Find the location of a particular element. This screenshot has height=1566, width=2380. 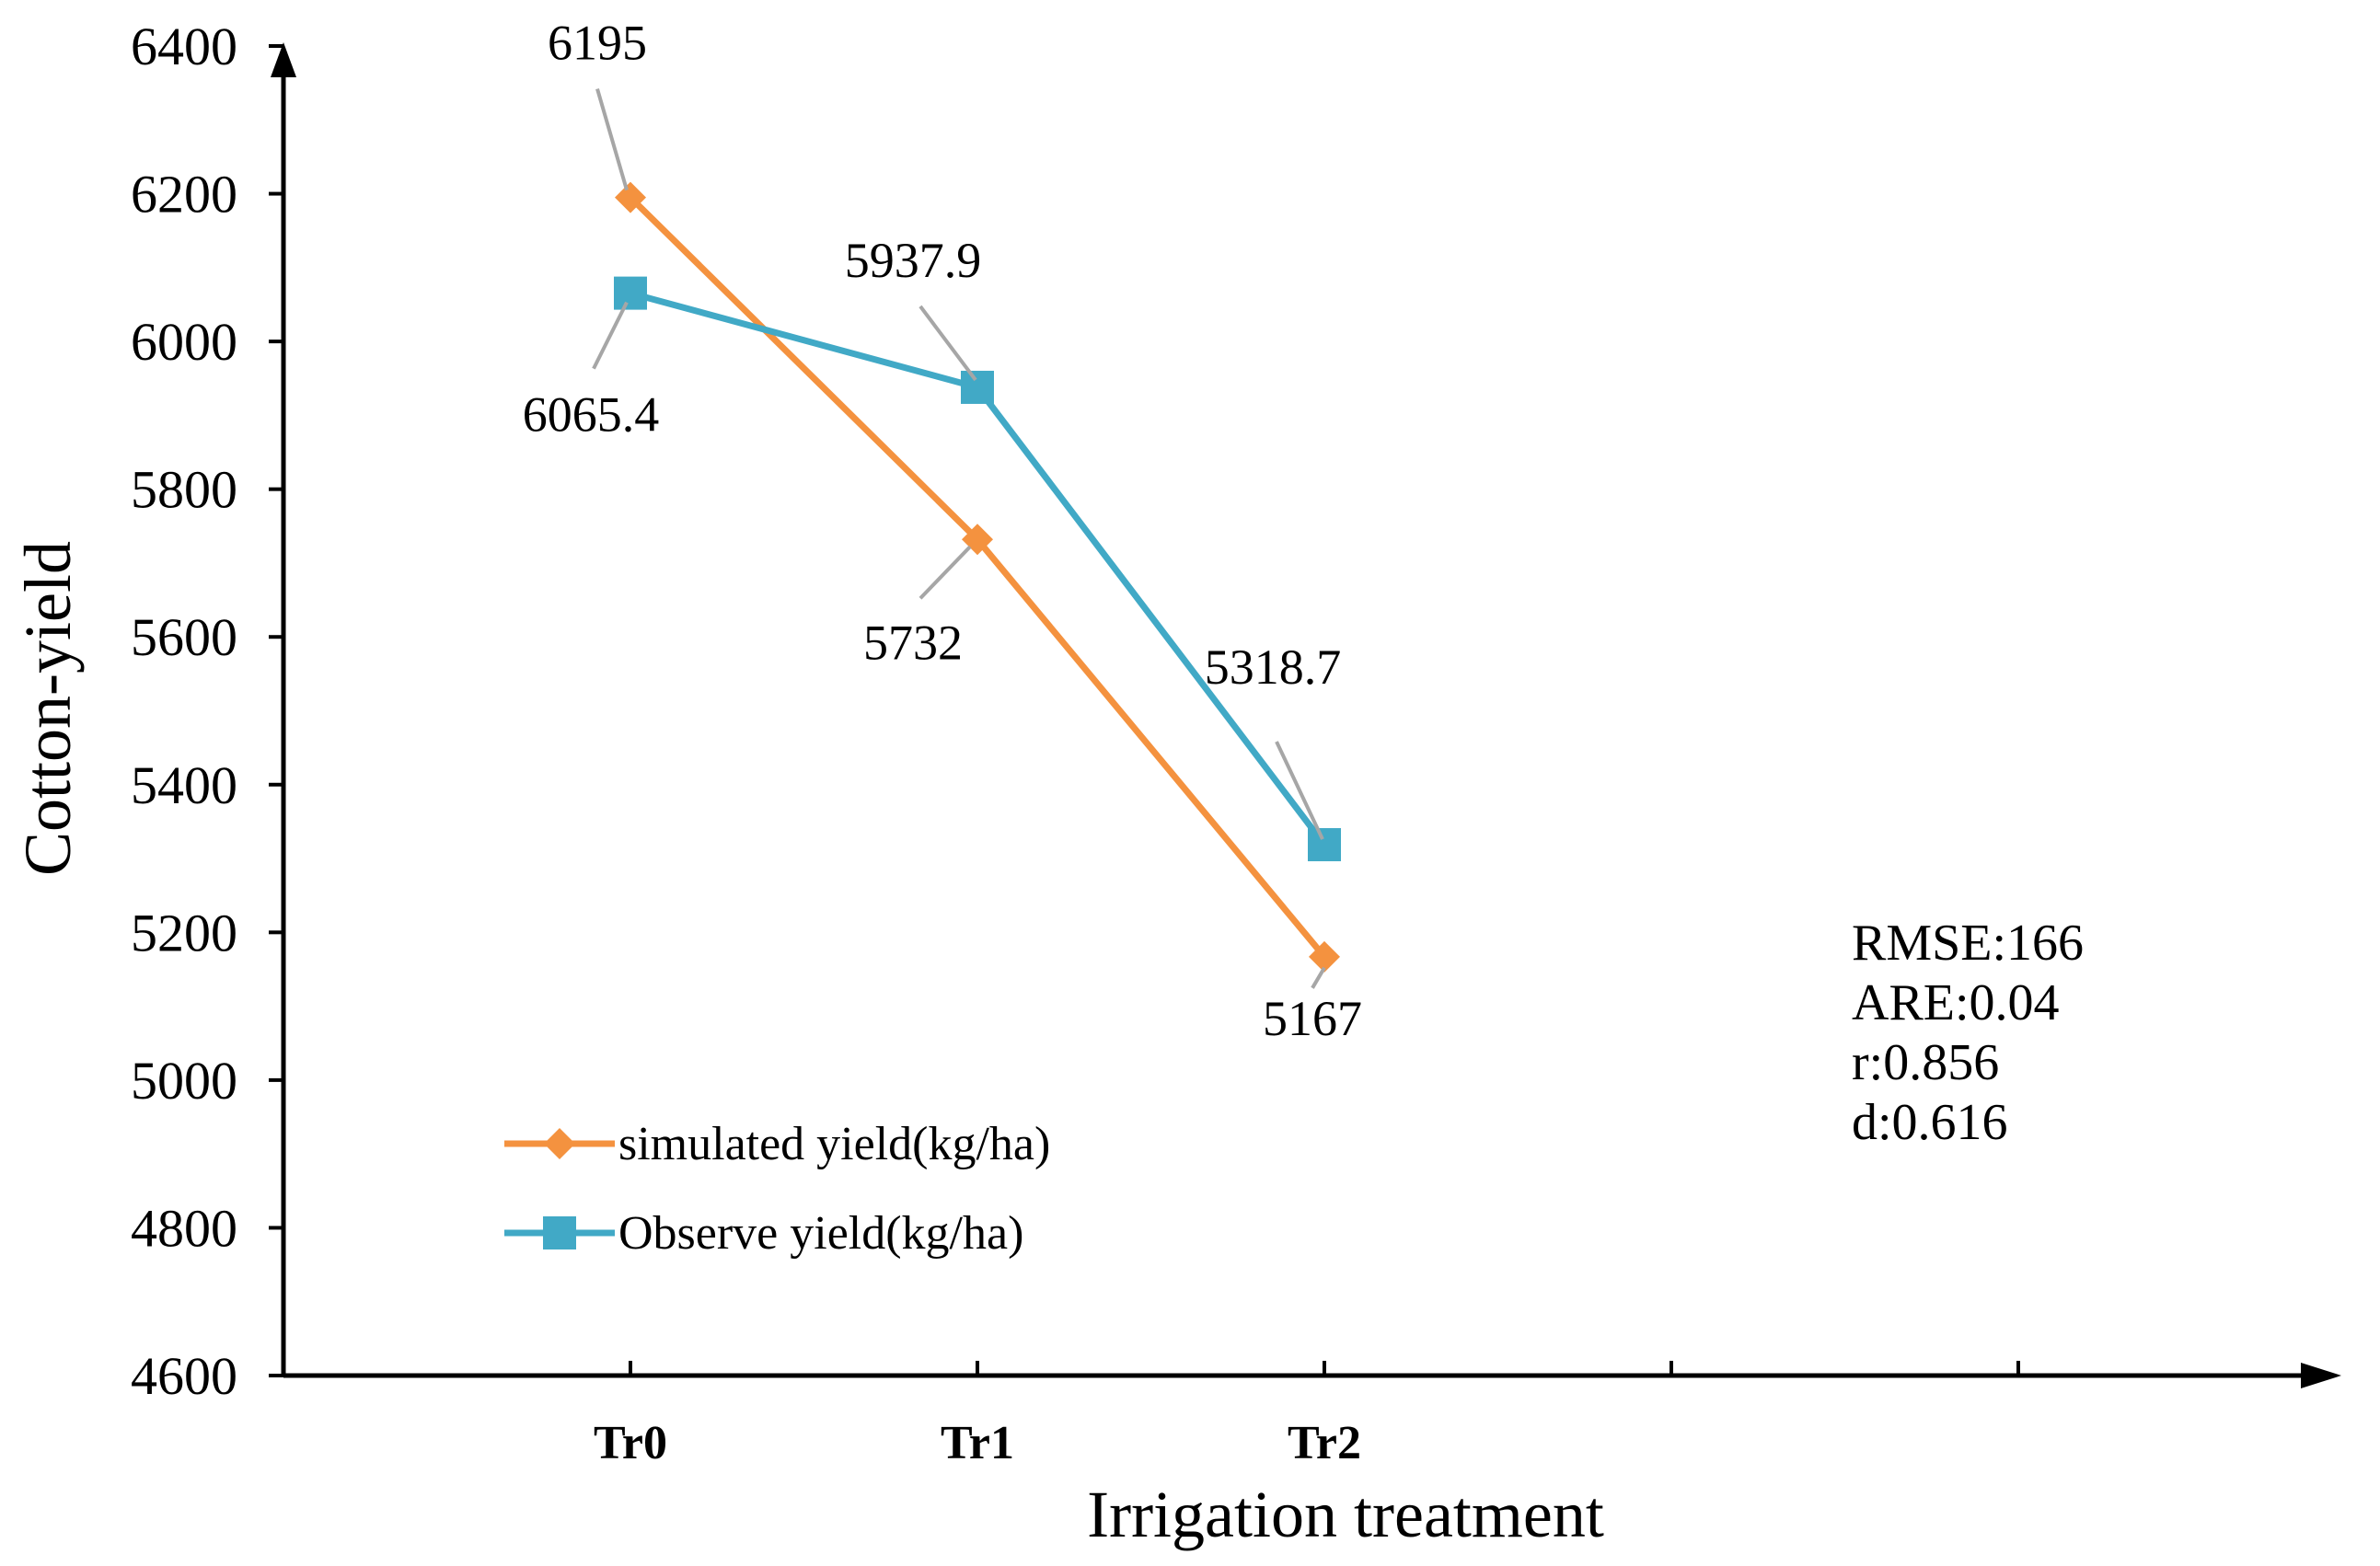

legend-marker-observed is located at coordinates (559, 1232).